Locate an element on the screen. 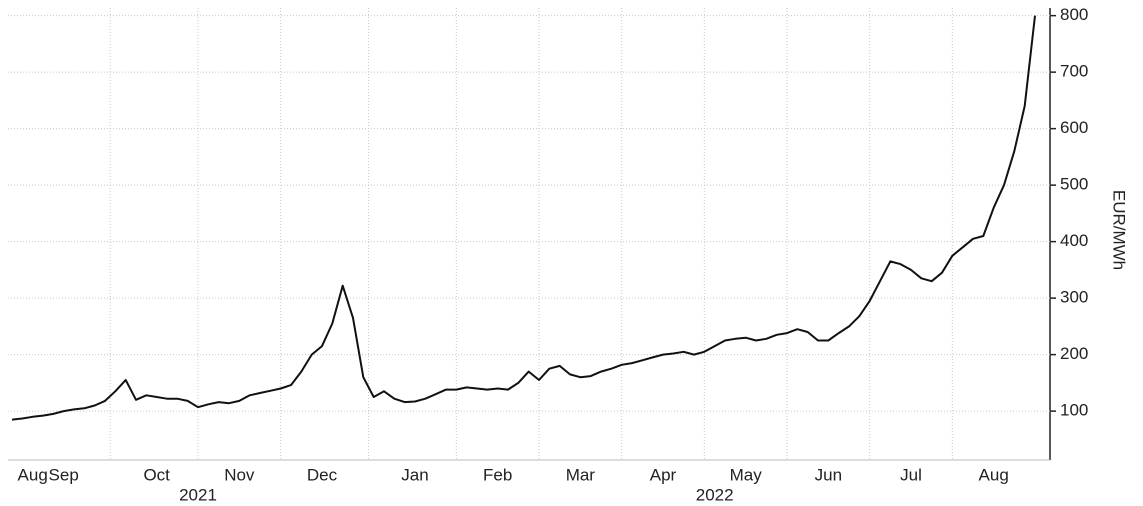 This screenshot has width=1143, height=506. x-tick-label: Mar is located at coordinates (581, 474).